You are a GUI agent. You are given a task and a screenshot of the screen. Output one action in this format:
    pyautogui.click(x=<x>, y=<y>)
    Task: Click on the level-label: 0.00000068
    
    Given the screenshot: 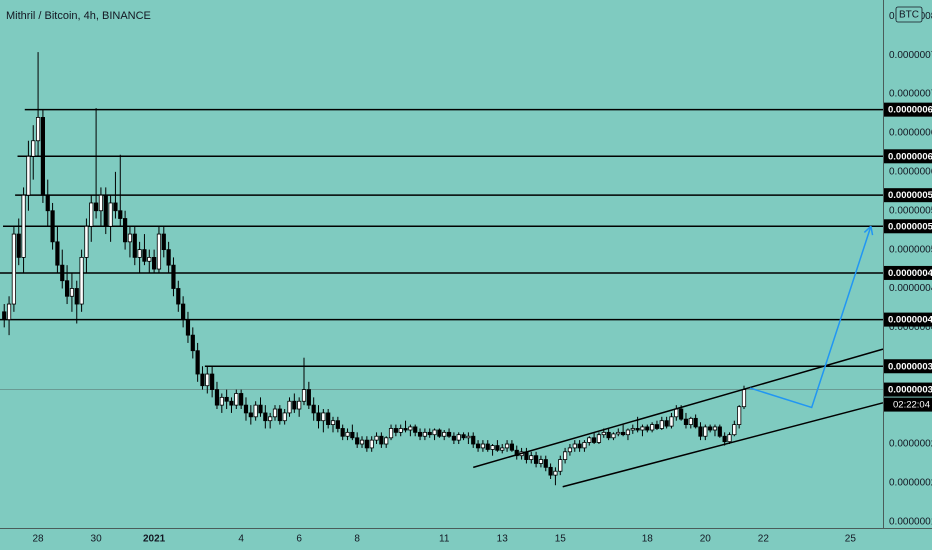 What is the action you would take?
    pyautogui.click(x=910, y=110)
    